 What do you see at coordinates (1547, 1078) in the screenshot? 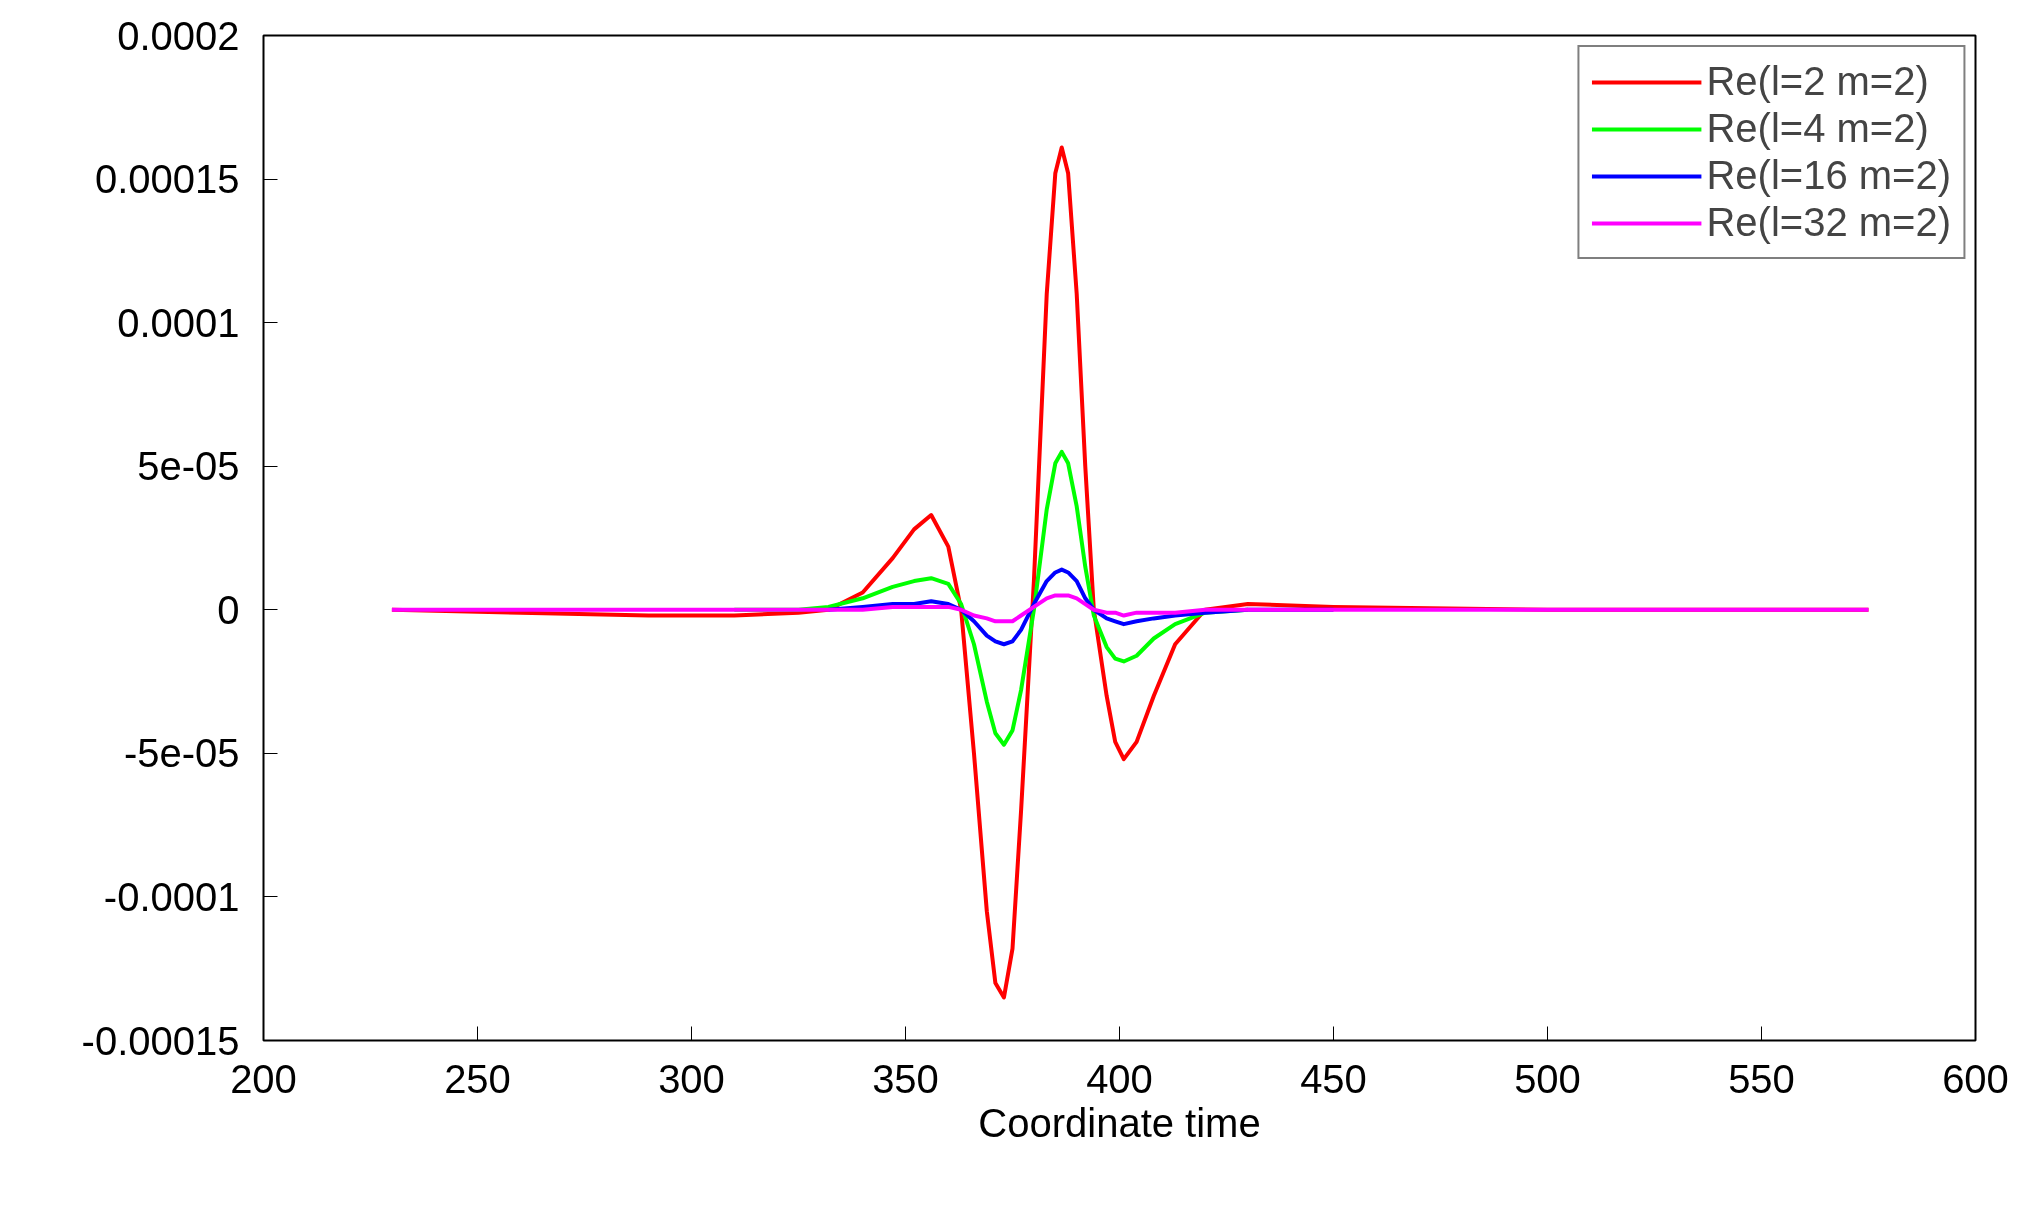
I see `x-tick-label: 500` at bounding box center [1547, 1078].